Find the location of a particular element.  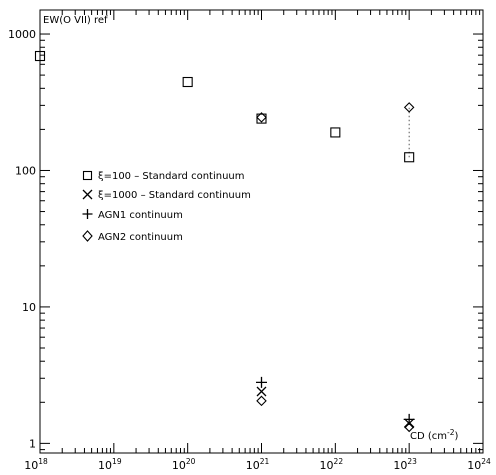

y-tick-label: 10 is located at coordinates (29, 307).